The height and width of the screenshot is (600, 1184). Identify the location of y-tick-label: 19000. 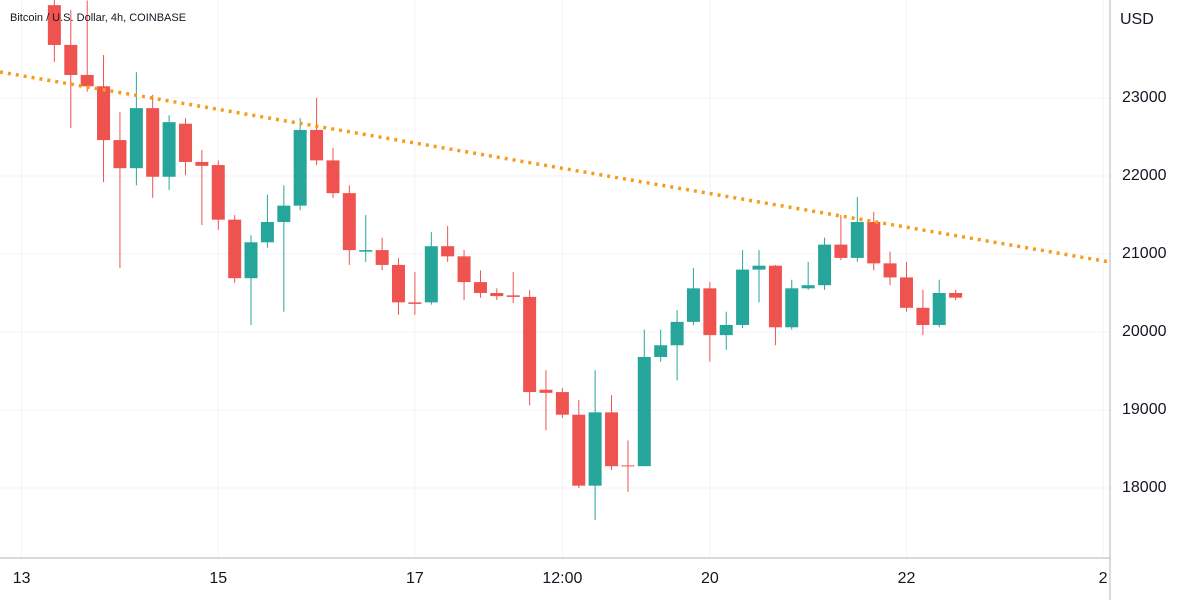
(1144, 409).